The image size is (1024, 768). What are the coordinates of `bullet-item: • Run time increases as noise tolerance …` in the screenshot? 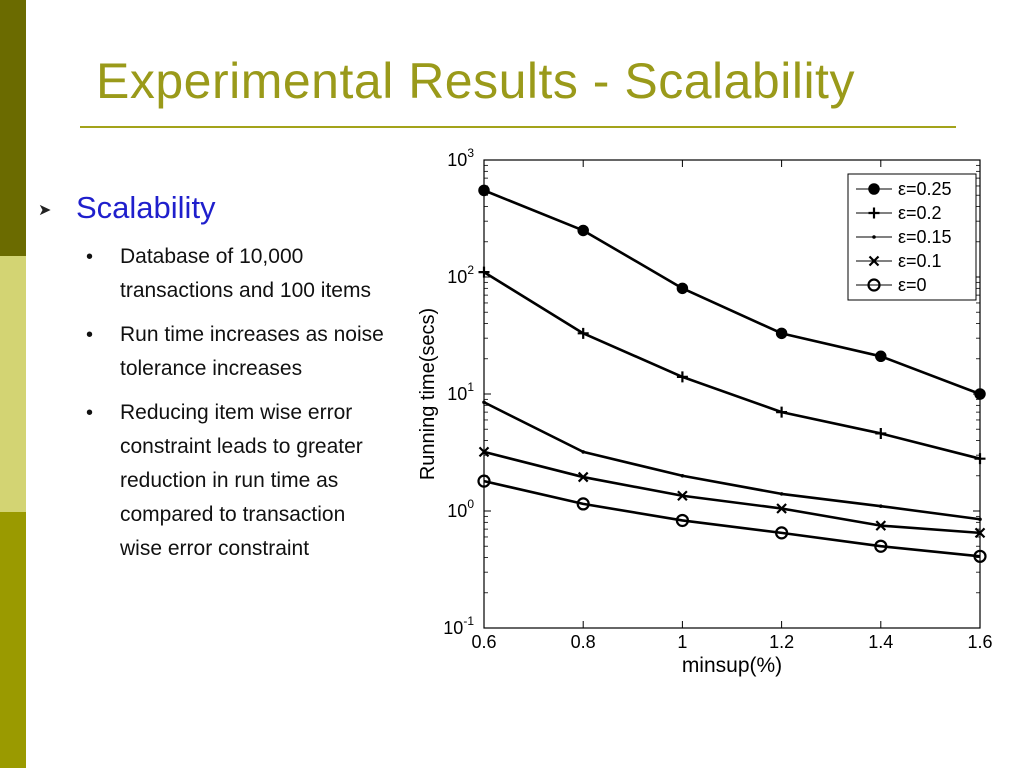 It's located at (241, 352).